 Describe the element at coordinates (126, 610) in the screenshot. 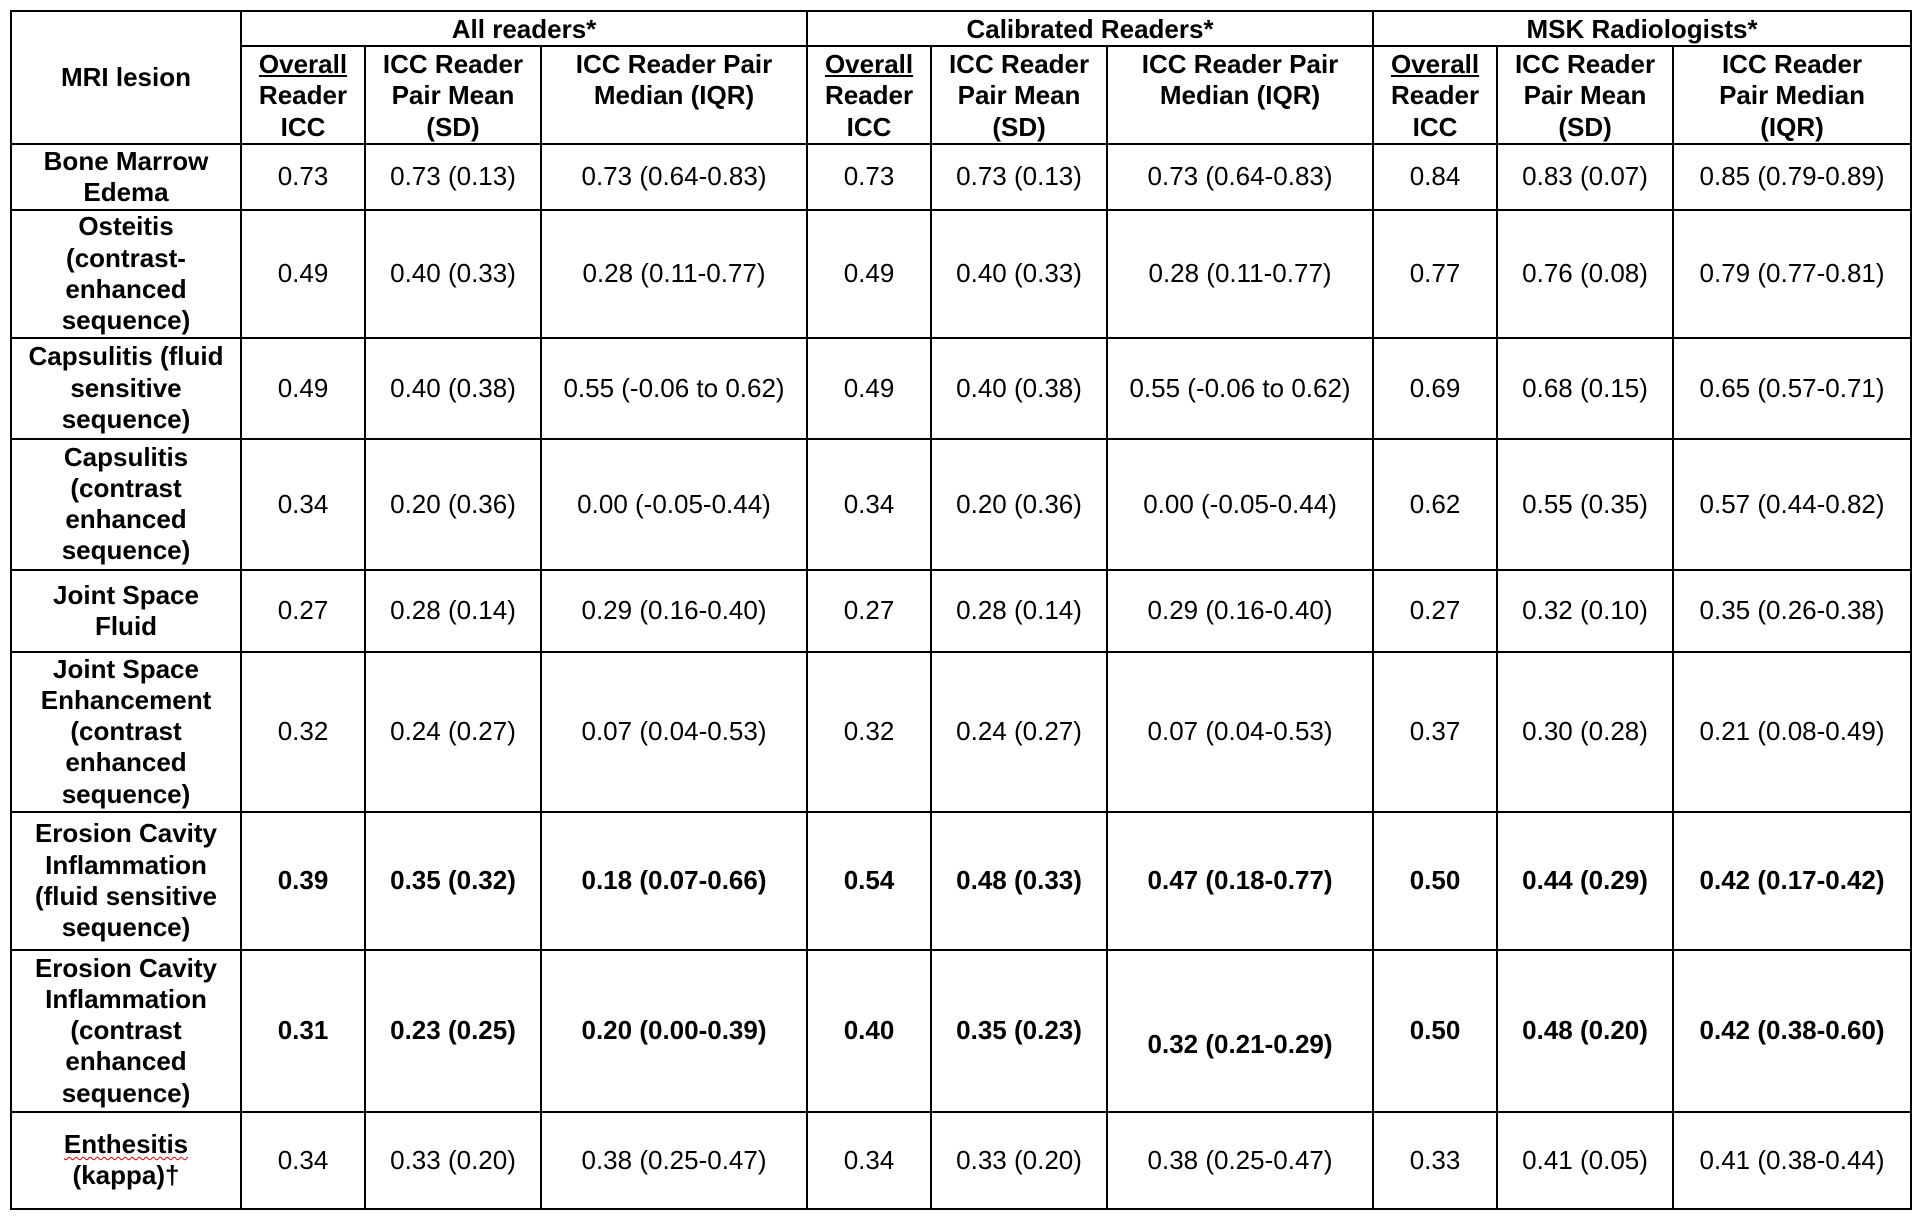

I see `lesion-cell: Joint Space Fluid` at that location.